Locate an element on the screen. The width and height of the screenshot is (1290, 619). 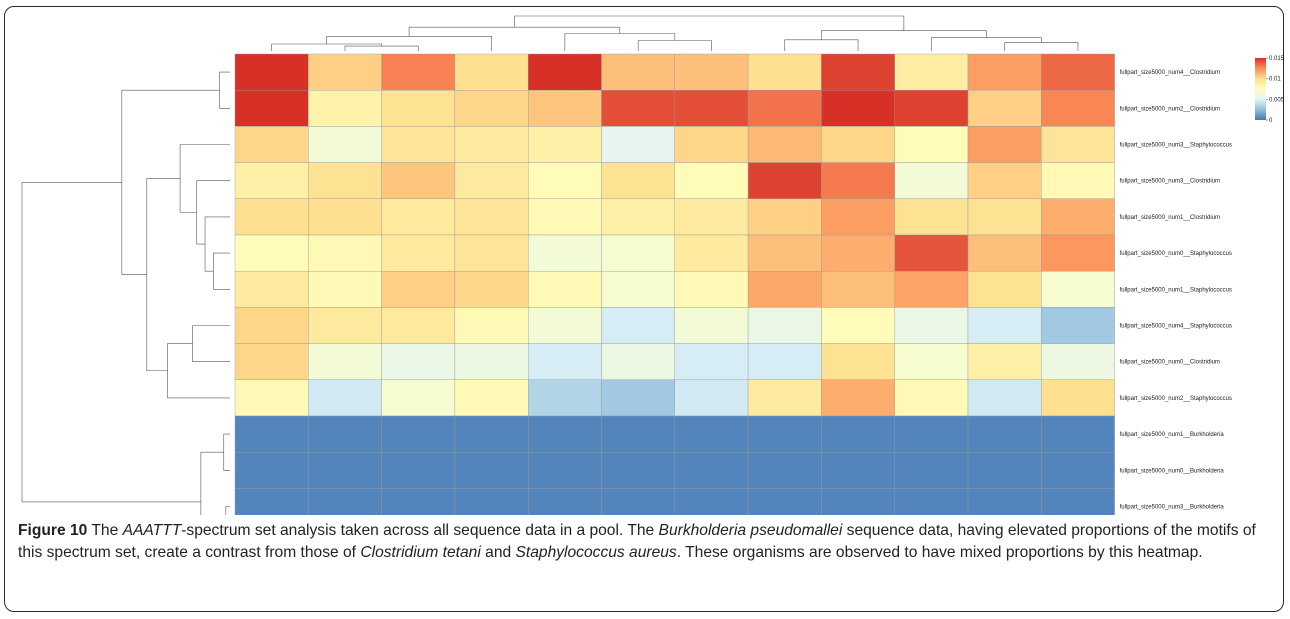
row-label: fullpart_size5000_num2__Clostridium is located at coordinates (1170, 109).